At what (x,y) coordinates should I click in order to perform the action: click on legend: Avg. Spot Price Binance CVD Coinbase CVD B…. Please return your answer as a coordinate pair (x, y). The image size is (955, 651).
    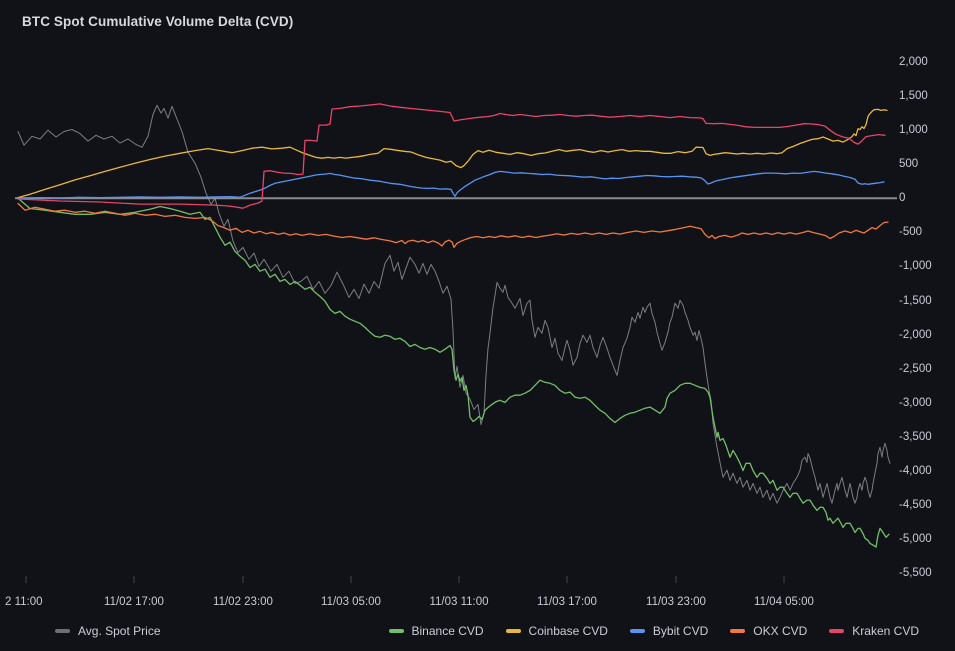
    Looking at the image, I should click on (477, 631).